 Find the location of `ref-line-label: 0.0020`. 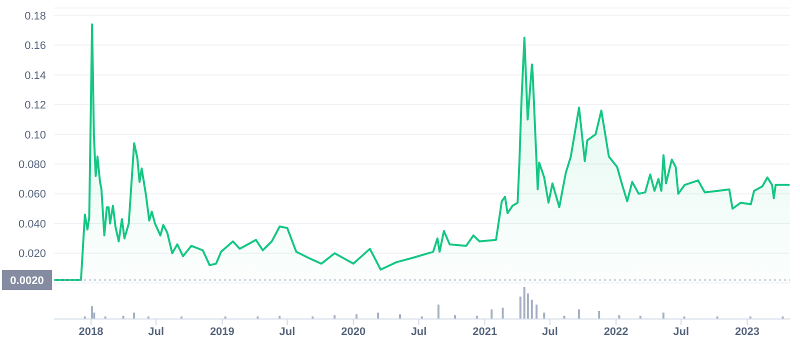

ref-line-label: 0.0020 is located at coordinates (27, 281).